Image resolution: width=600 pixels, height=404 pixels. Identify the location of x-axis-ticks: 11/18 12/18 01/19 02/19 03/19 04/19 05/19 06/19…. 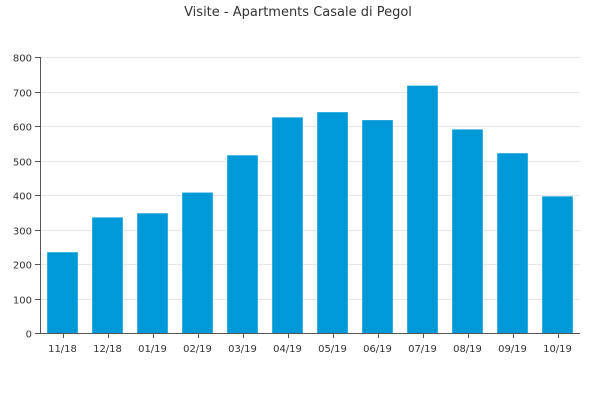
(310, 344).